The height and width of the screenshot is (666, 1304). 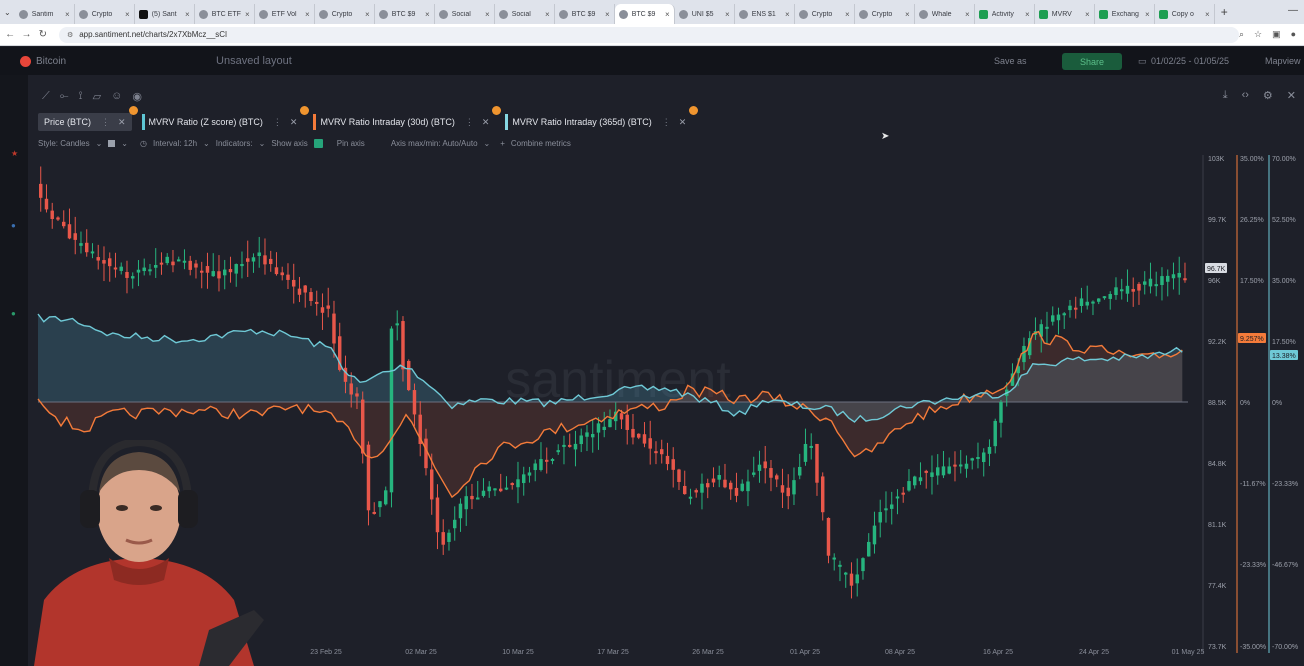 What do you see at coordinates (42, 34) in the screenshot?
I see `reload-icon: ↻` at bounding box center [42, 34].